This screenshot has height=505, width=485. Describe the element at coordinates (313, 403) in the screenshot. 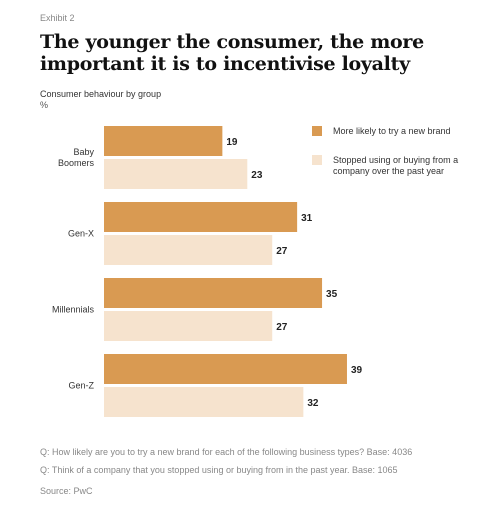

I see `value-label-gen-z-series-2: 32` at that location.